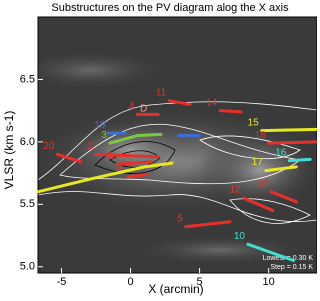 Image resolution: width=320 pixels, height=301 pixels. Describe the element at coordinates (261, 135) in the screenshot. I see `substructure-label: 18` at that location.